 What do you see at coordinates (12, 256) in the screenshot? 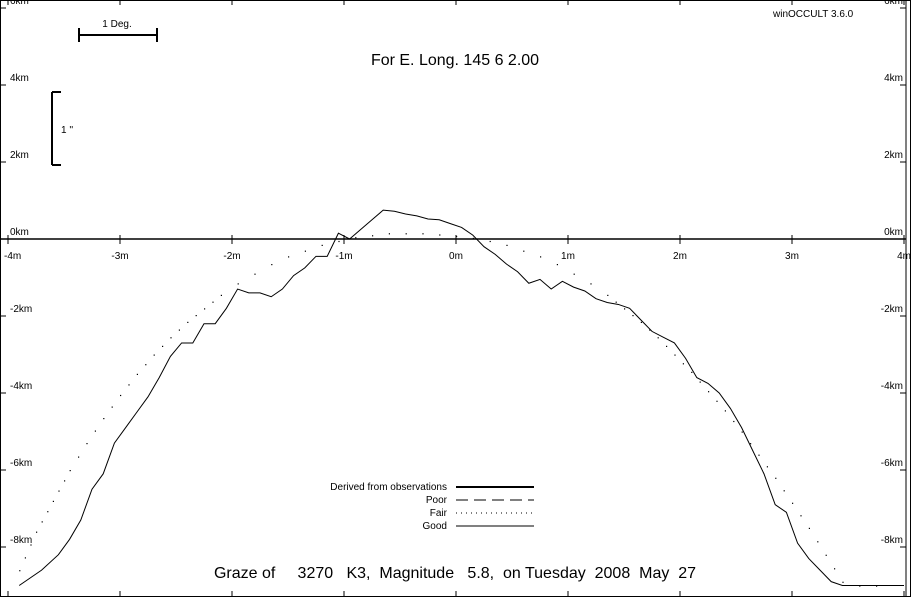
I see `x-tick-label: -4m` at bounding box center [12, 256].